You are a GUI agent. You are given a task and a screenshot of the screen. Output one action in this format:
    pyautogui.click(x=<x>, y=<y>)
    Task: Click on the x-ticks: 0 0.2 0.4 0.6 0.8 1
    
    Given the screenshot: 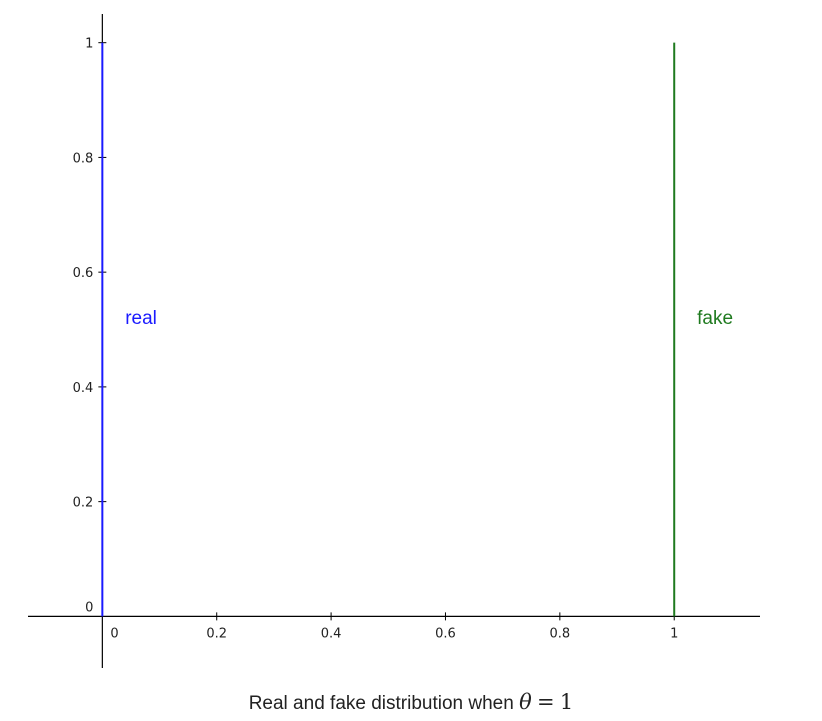 What is the action you would take?
    pyautogui.click(x=394, y=626)
    